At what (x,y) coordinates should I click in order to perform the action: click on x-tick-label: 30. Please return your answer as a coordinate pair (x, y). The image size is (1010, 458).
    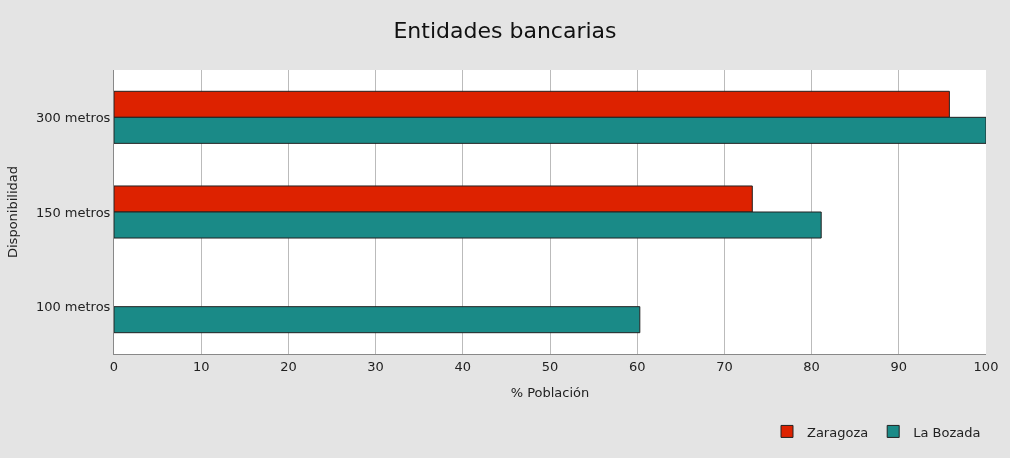
    Looking at the image, I should click on (375, 366).